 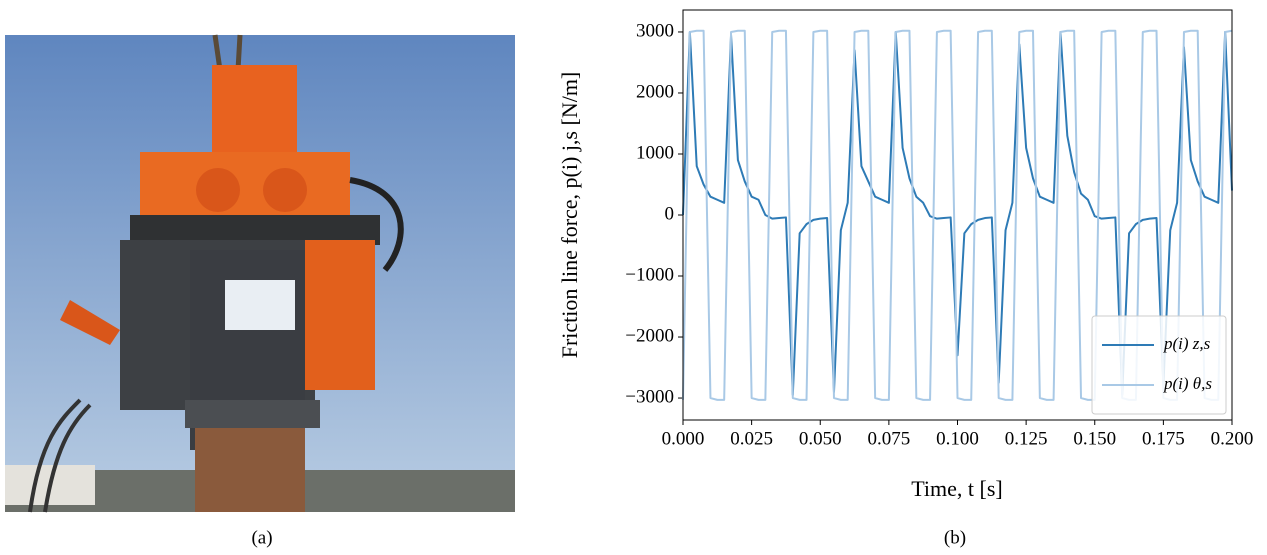 I want to click on x-tick-label: 0.050, so click(x=820, y=438).